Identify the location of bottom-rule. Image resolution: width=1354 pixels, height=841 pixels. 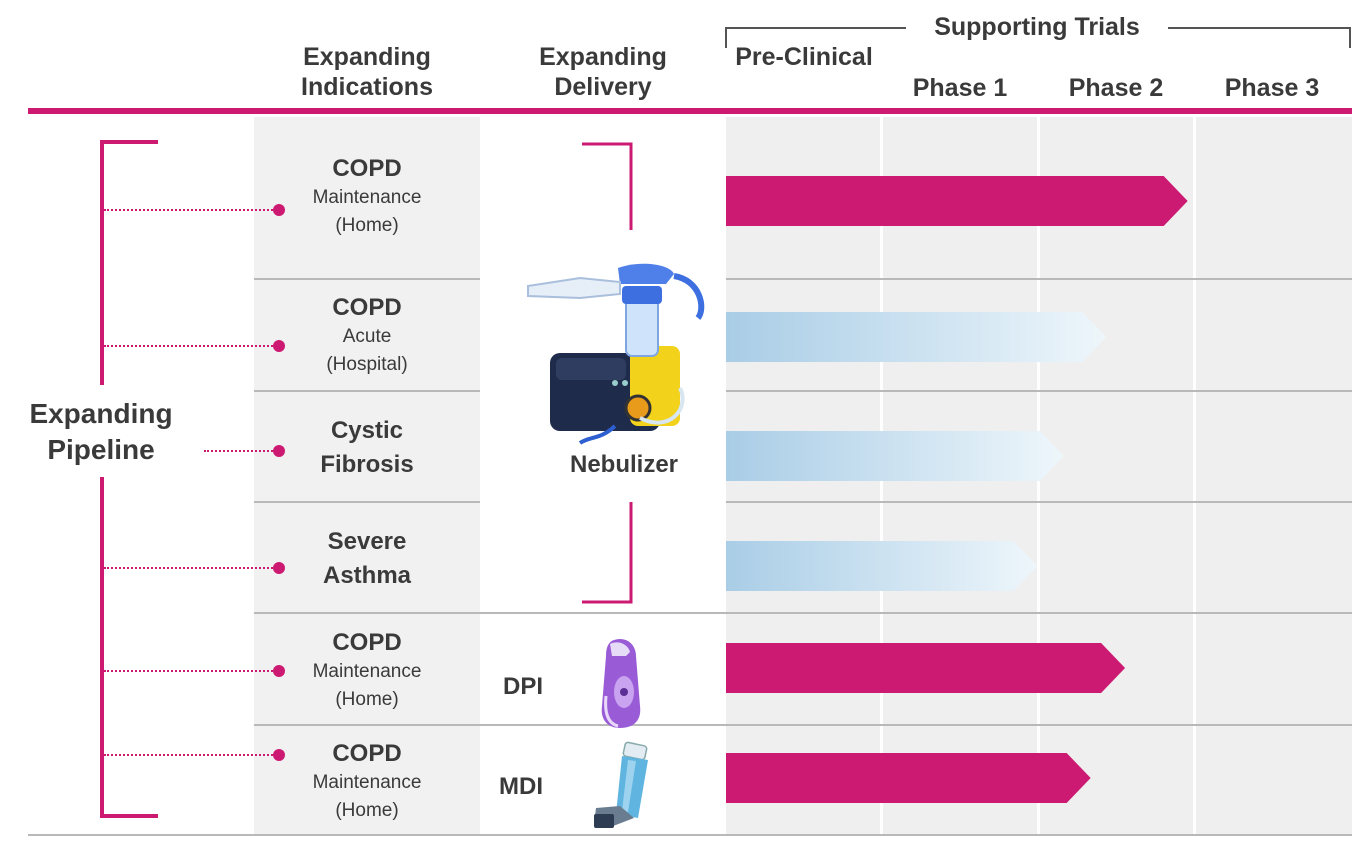
(690, 835).